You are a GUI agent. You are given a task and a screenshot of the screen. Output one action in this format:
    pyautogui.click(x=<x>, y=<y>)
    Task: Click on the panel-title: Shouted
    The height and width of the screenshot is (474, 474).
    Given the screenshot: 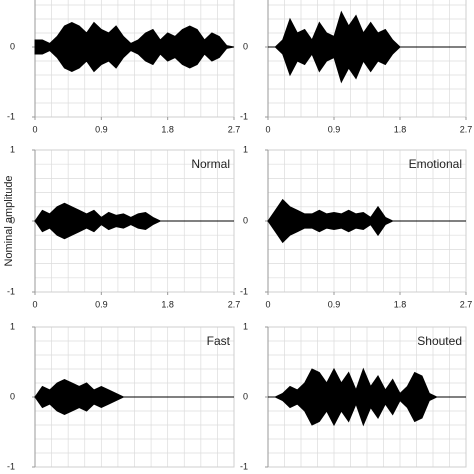 What is the action you would take?
    pyautogui.click(x=439, y=341)
    